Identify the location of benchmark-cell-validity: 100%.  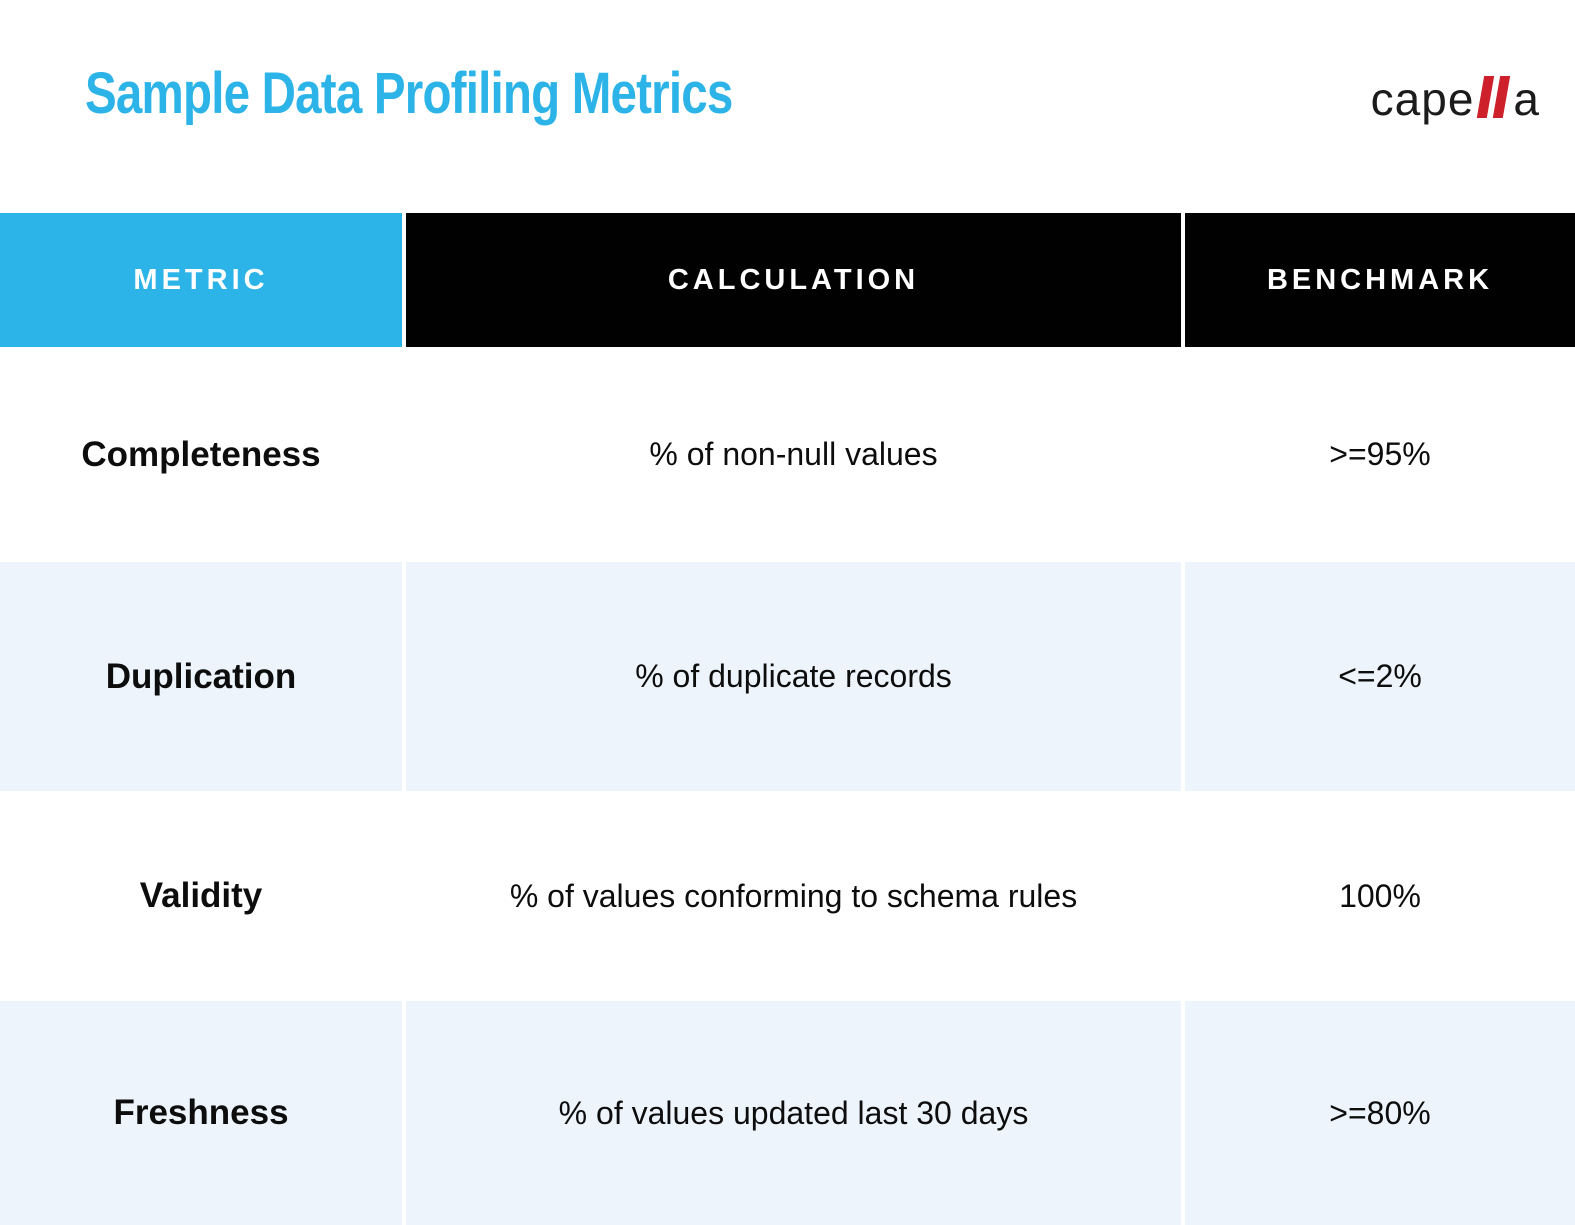
(1380, 895).